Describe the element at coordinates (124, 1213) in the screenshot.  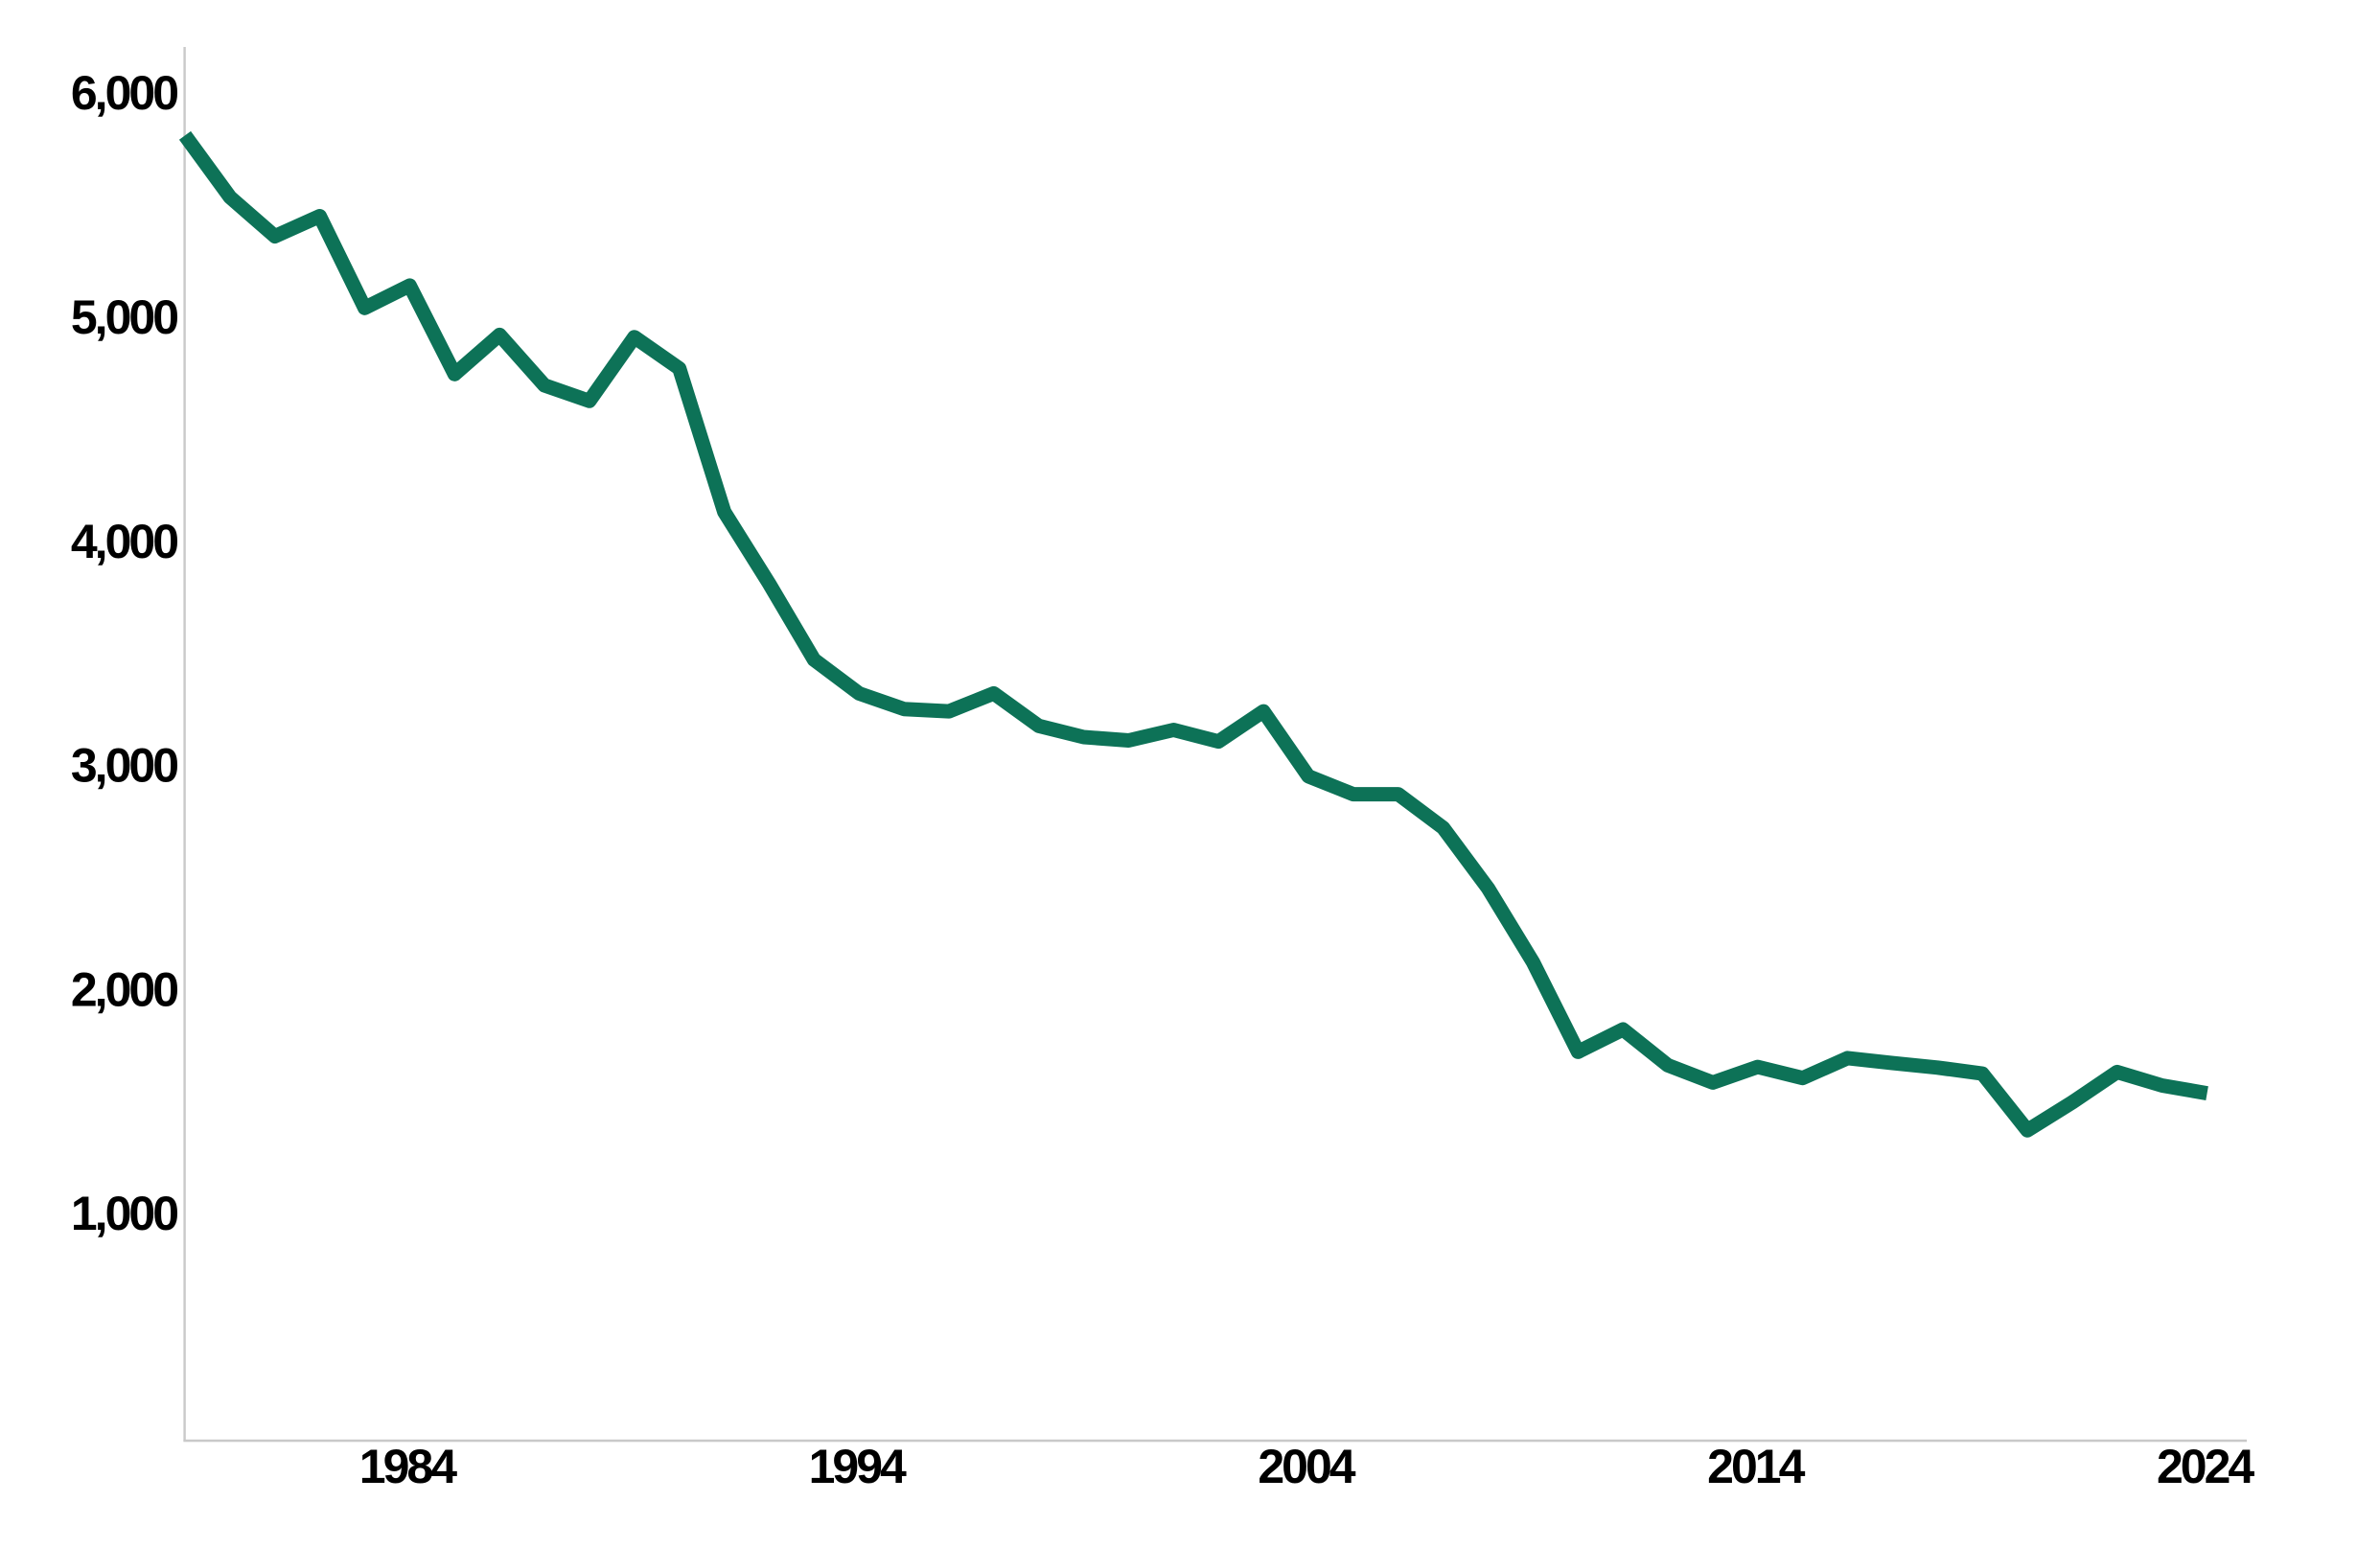
I see `svg-text: 1,000` at that location.